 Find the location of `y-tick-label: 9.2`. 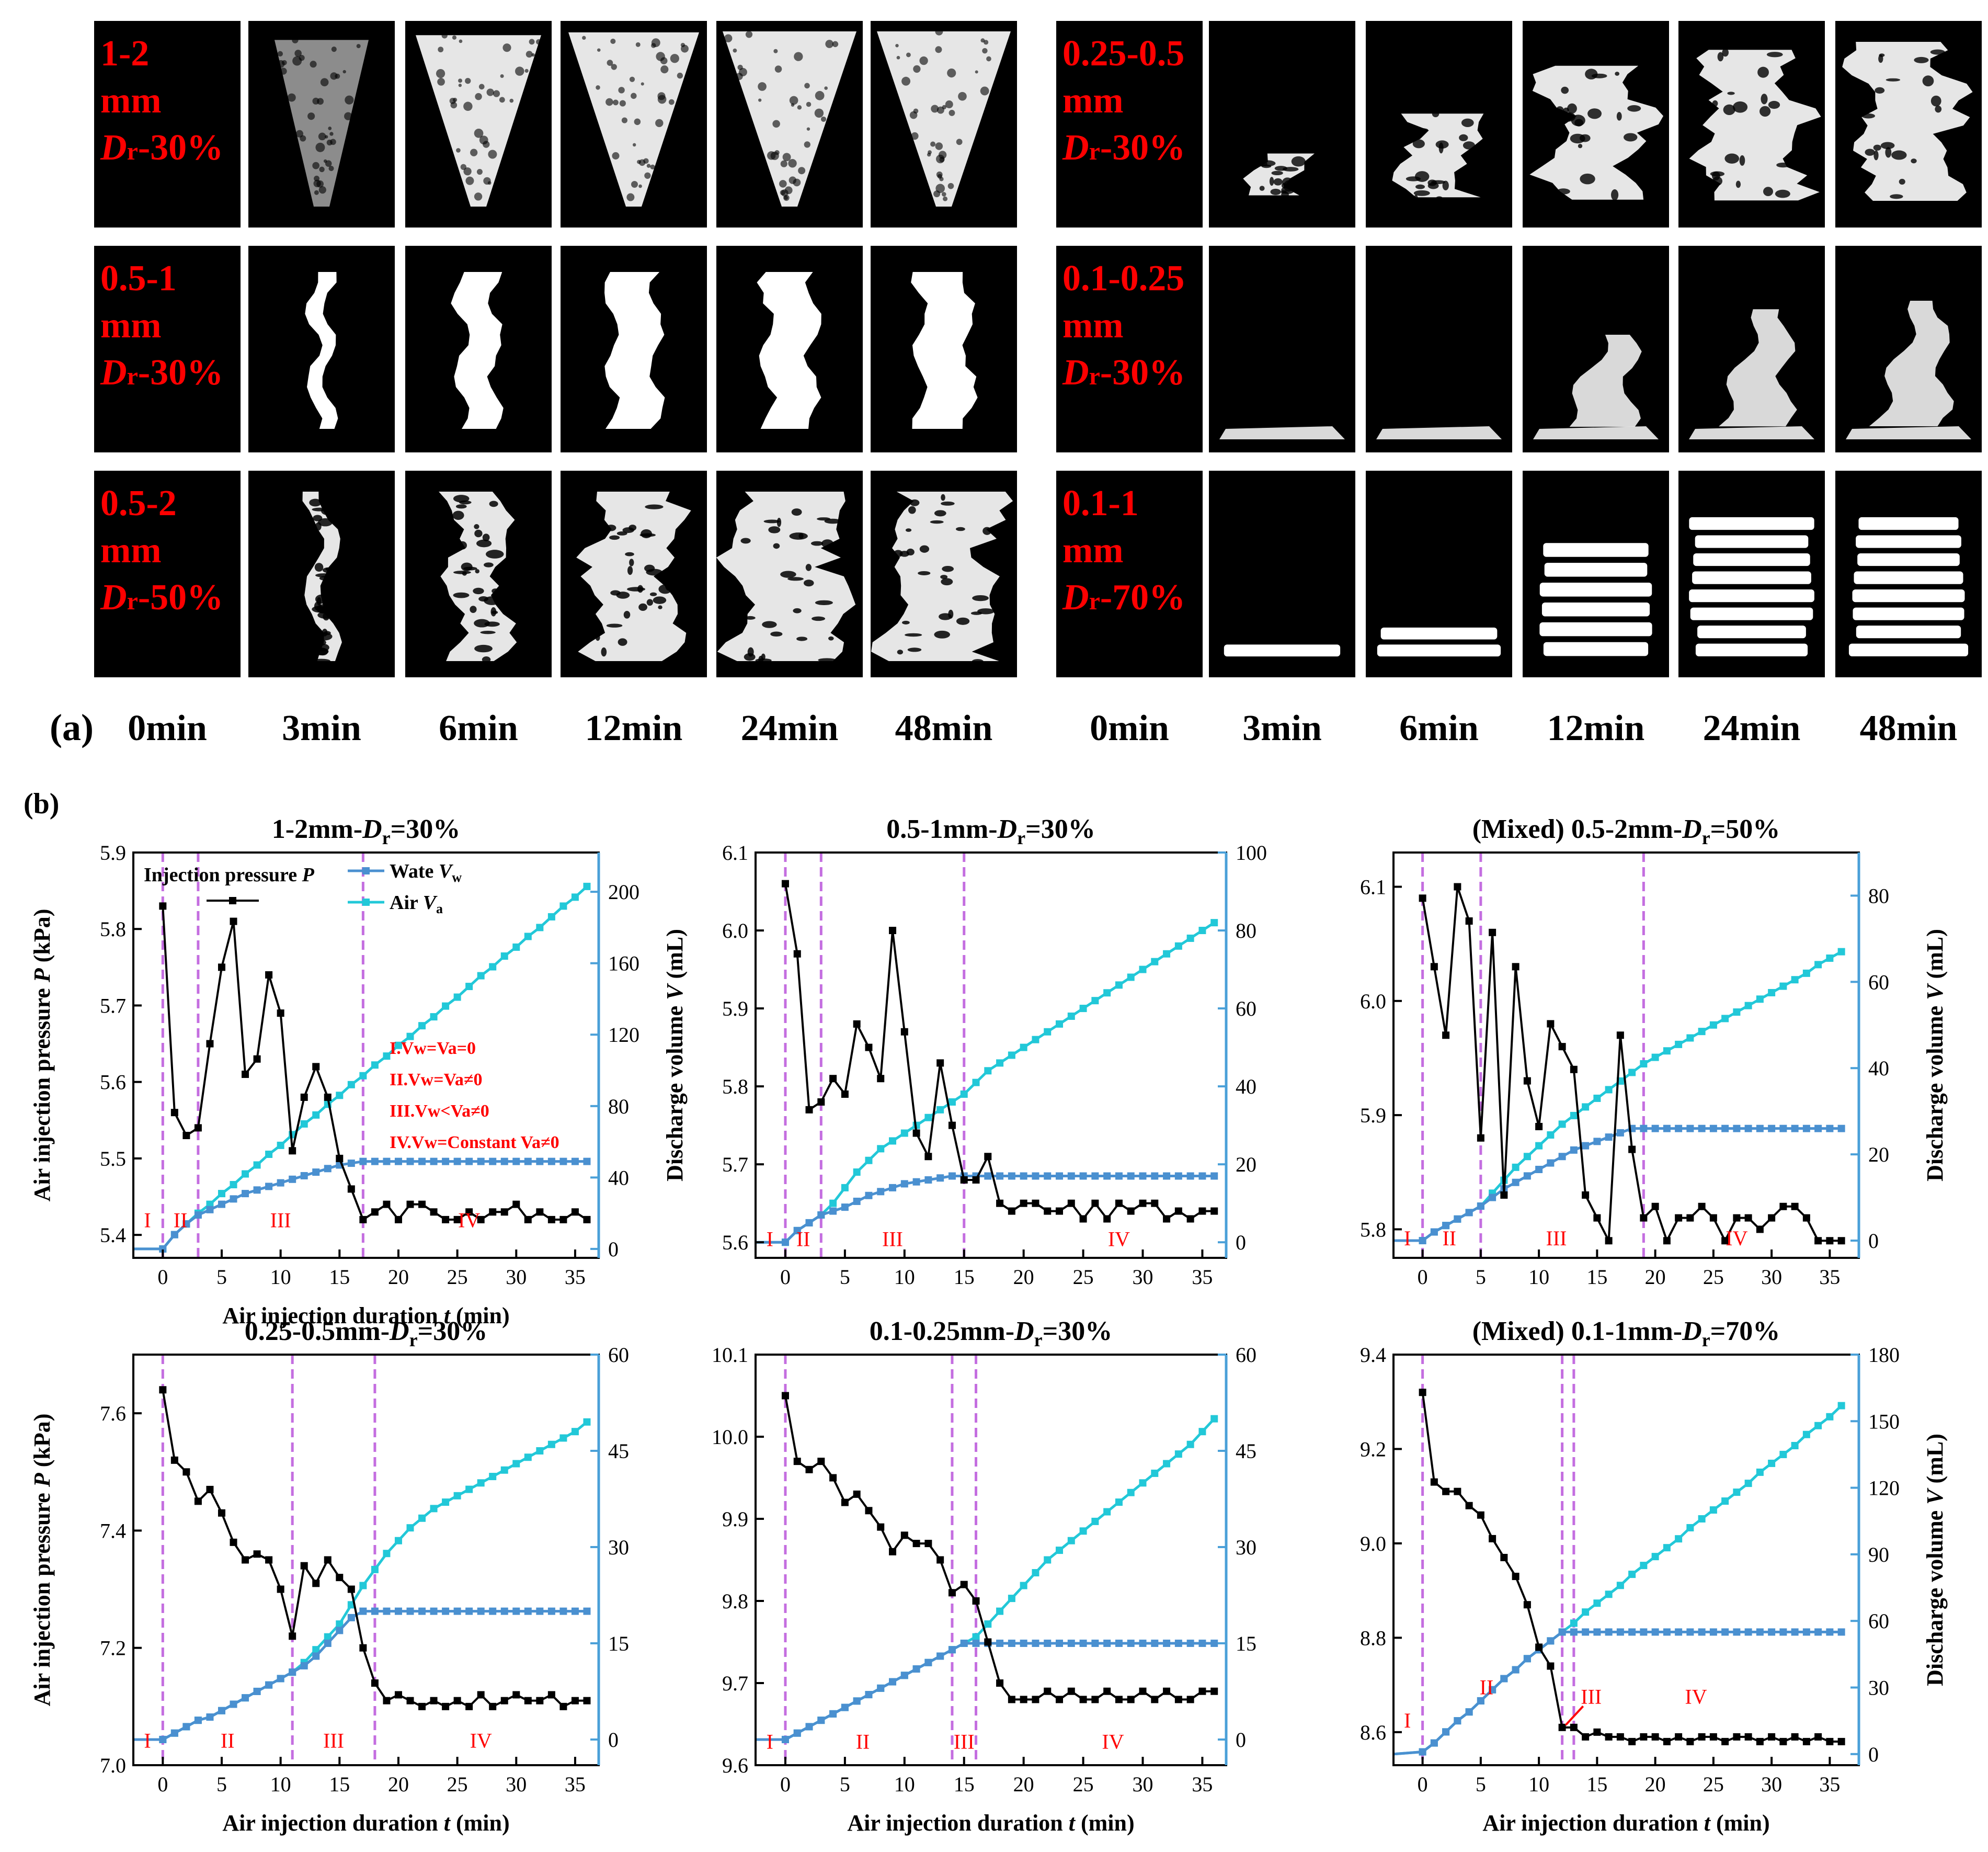

y-tick-label: 9.2 is located at coordinates (1373, 1449).